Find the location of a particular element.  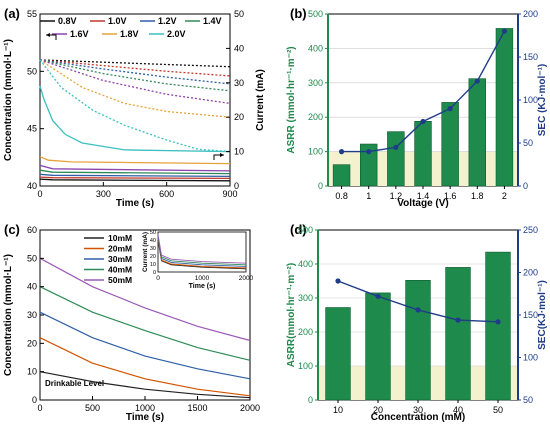

xtick-label-0: 10 is located at coordinates (338, 410).